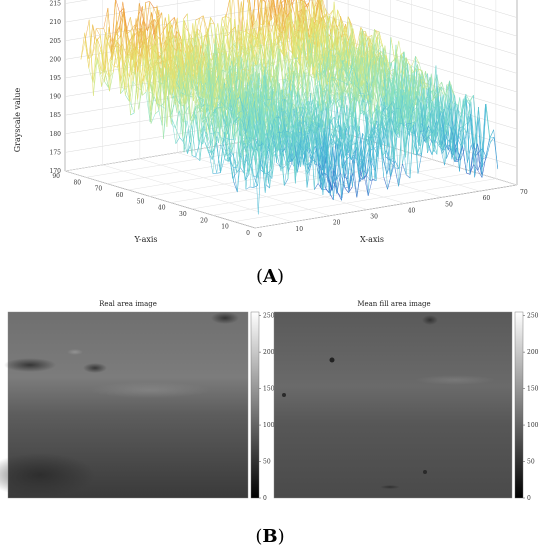  Describe the element at coordinates (56, 171) in the screenshot. I see `z-tick-label: 170` at that location.